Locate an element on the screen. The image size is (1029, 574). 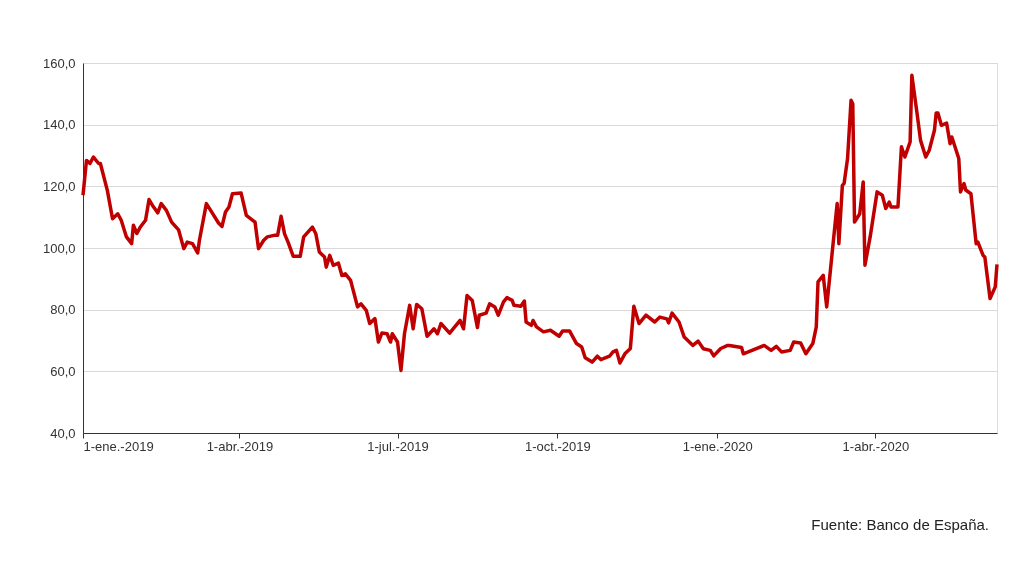
source-note: Fuente: Banco de España. is located at coordinates (900, 524).